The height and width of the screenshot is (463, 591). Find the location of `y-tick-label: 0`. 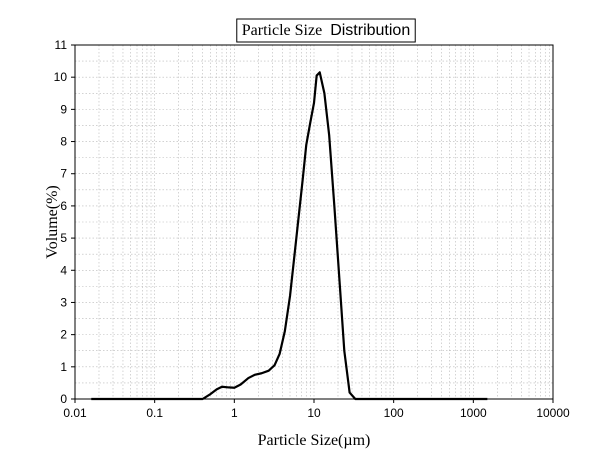

y-tick-label: 0 is located at coordinates (63, 399).